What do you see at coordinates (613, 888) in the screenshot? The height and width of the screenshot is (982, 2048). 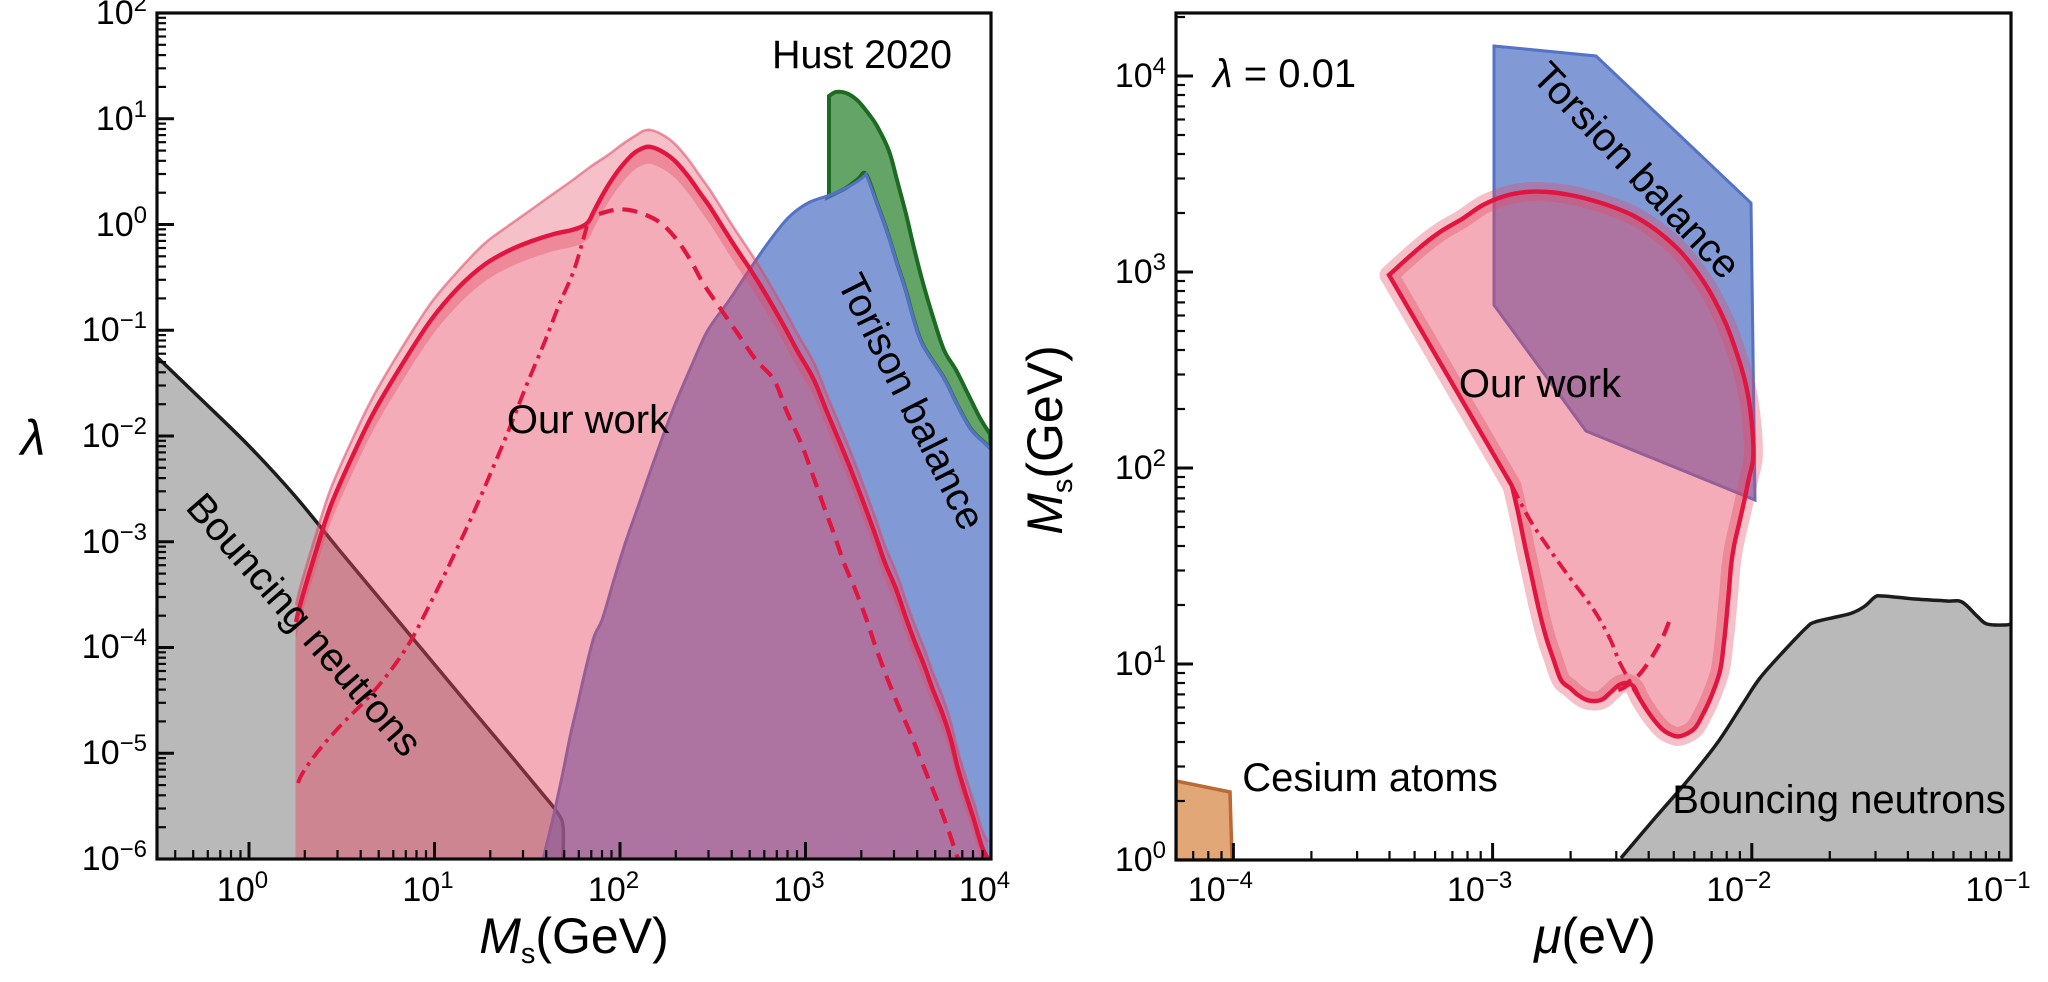 I see `svg-text: 10²` at bounding box center [613, 888].